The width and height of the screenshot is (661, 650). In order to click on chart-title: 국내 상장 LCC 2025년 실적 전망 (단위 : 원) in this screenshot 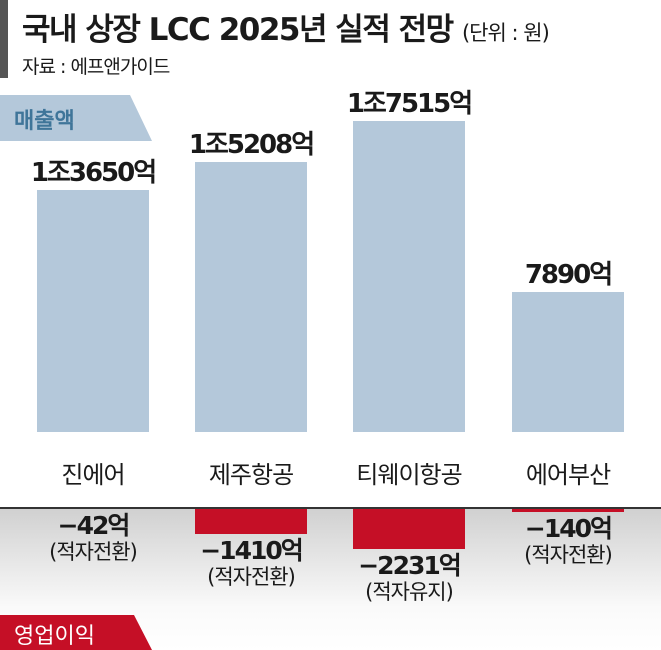, I will do `click(286, 30)`.